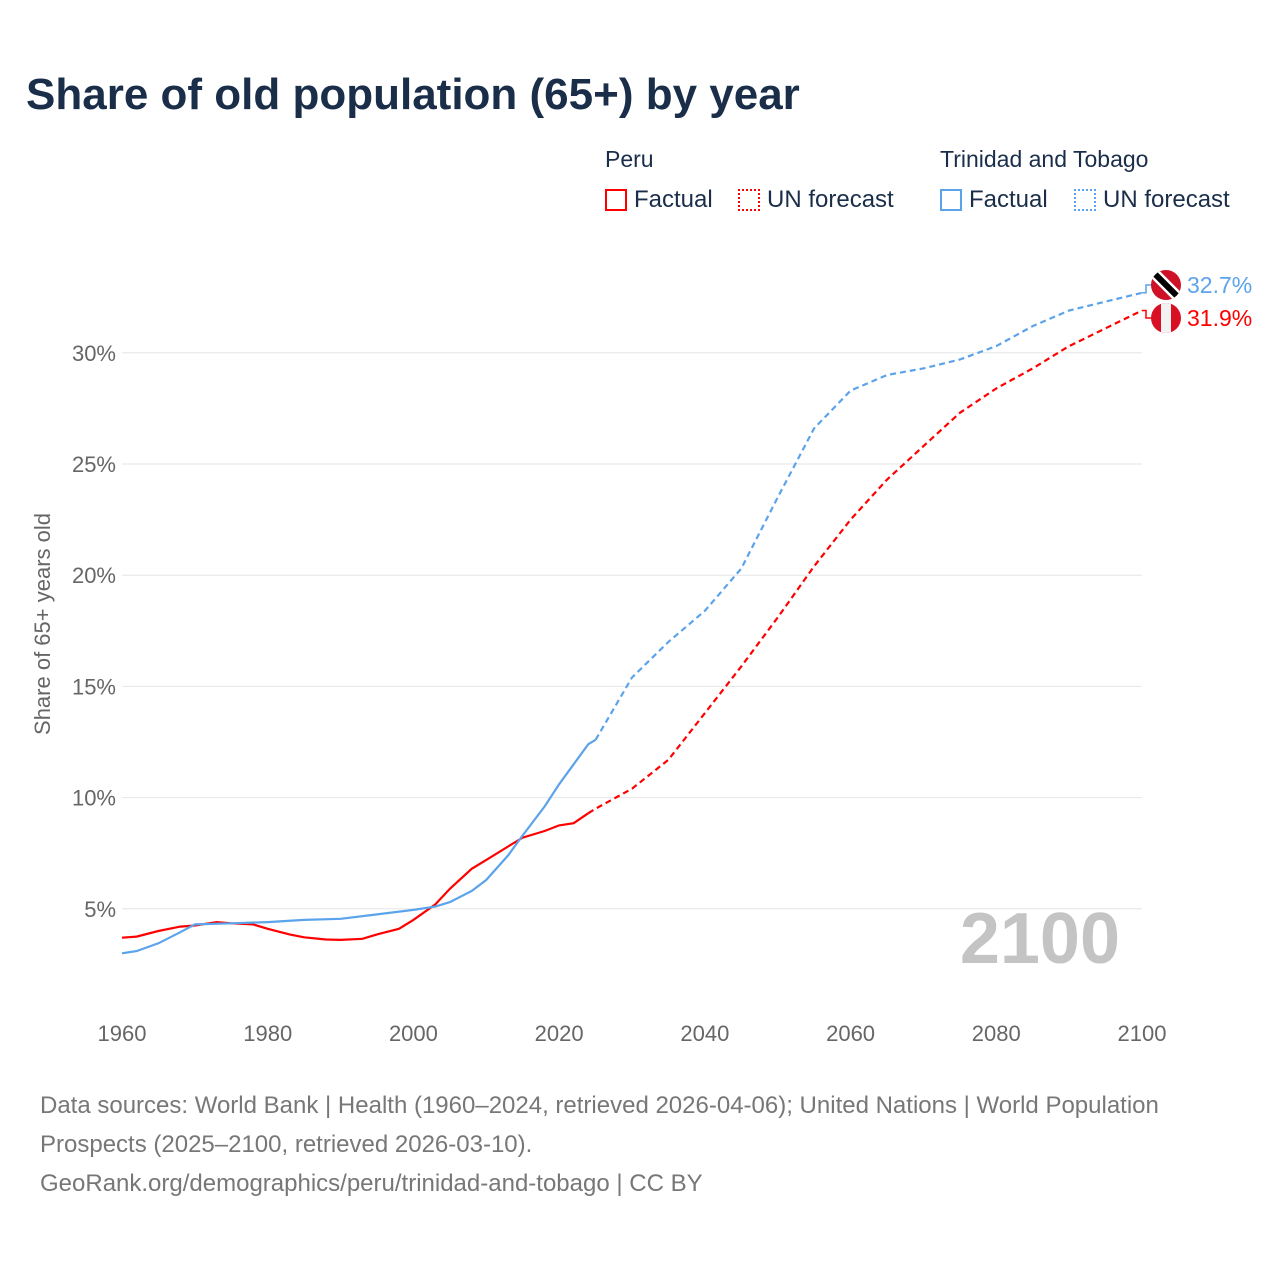 This screenshot has height=1280, width=1280. I want to click on legend-peru-forecast: UN forecast, so click(816, 200).